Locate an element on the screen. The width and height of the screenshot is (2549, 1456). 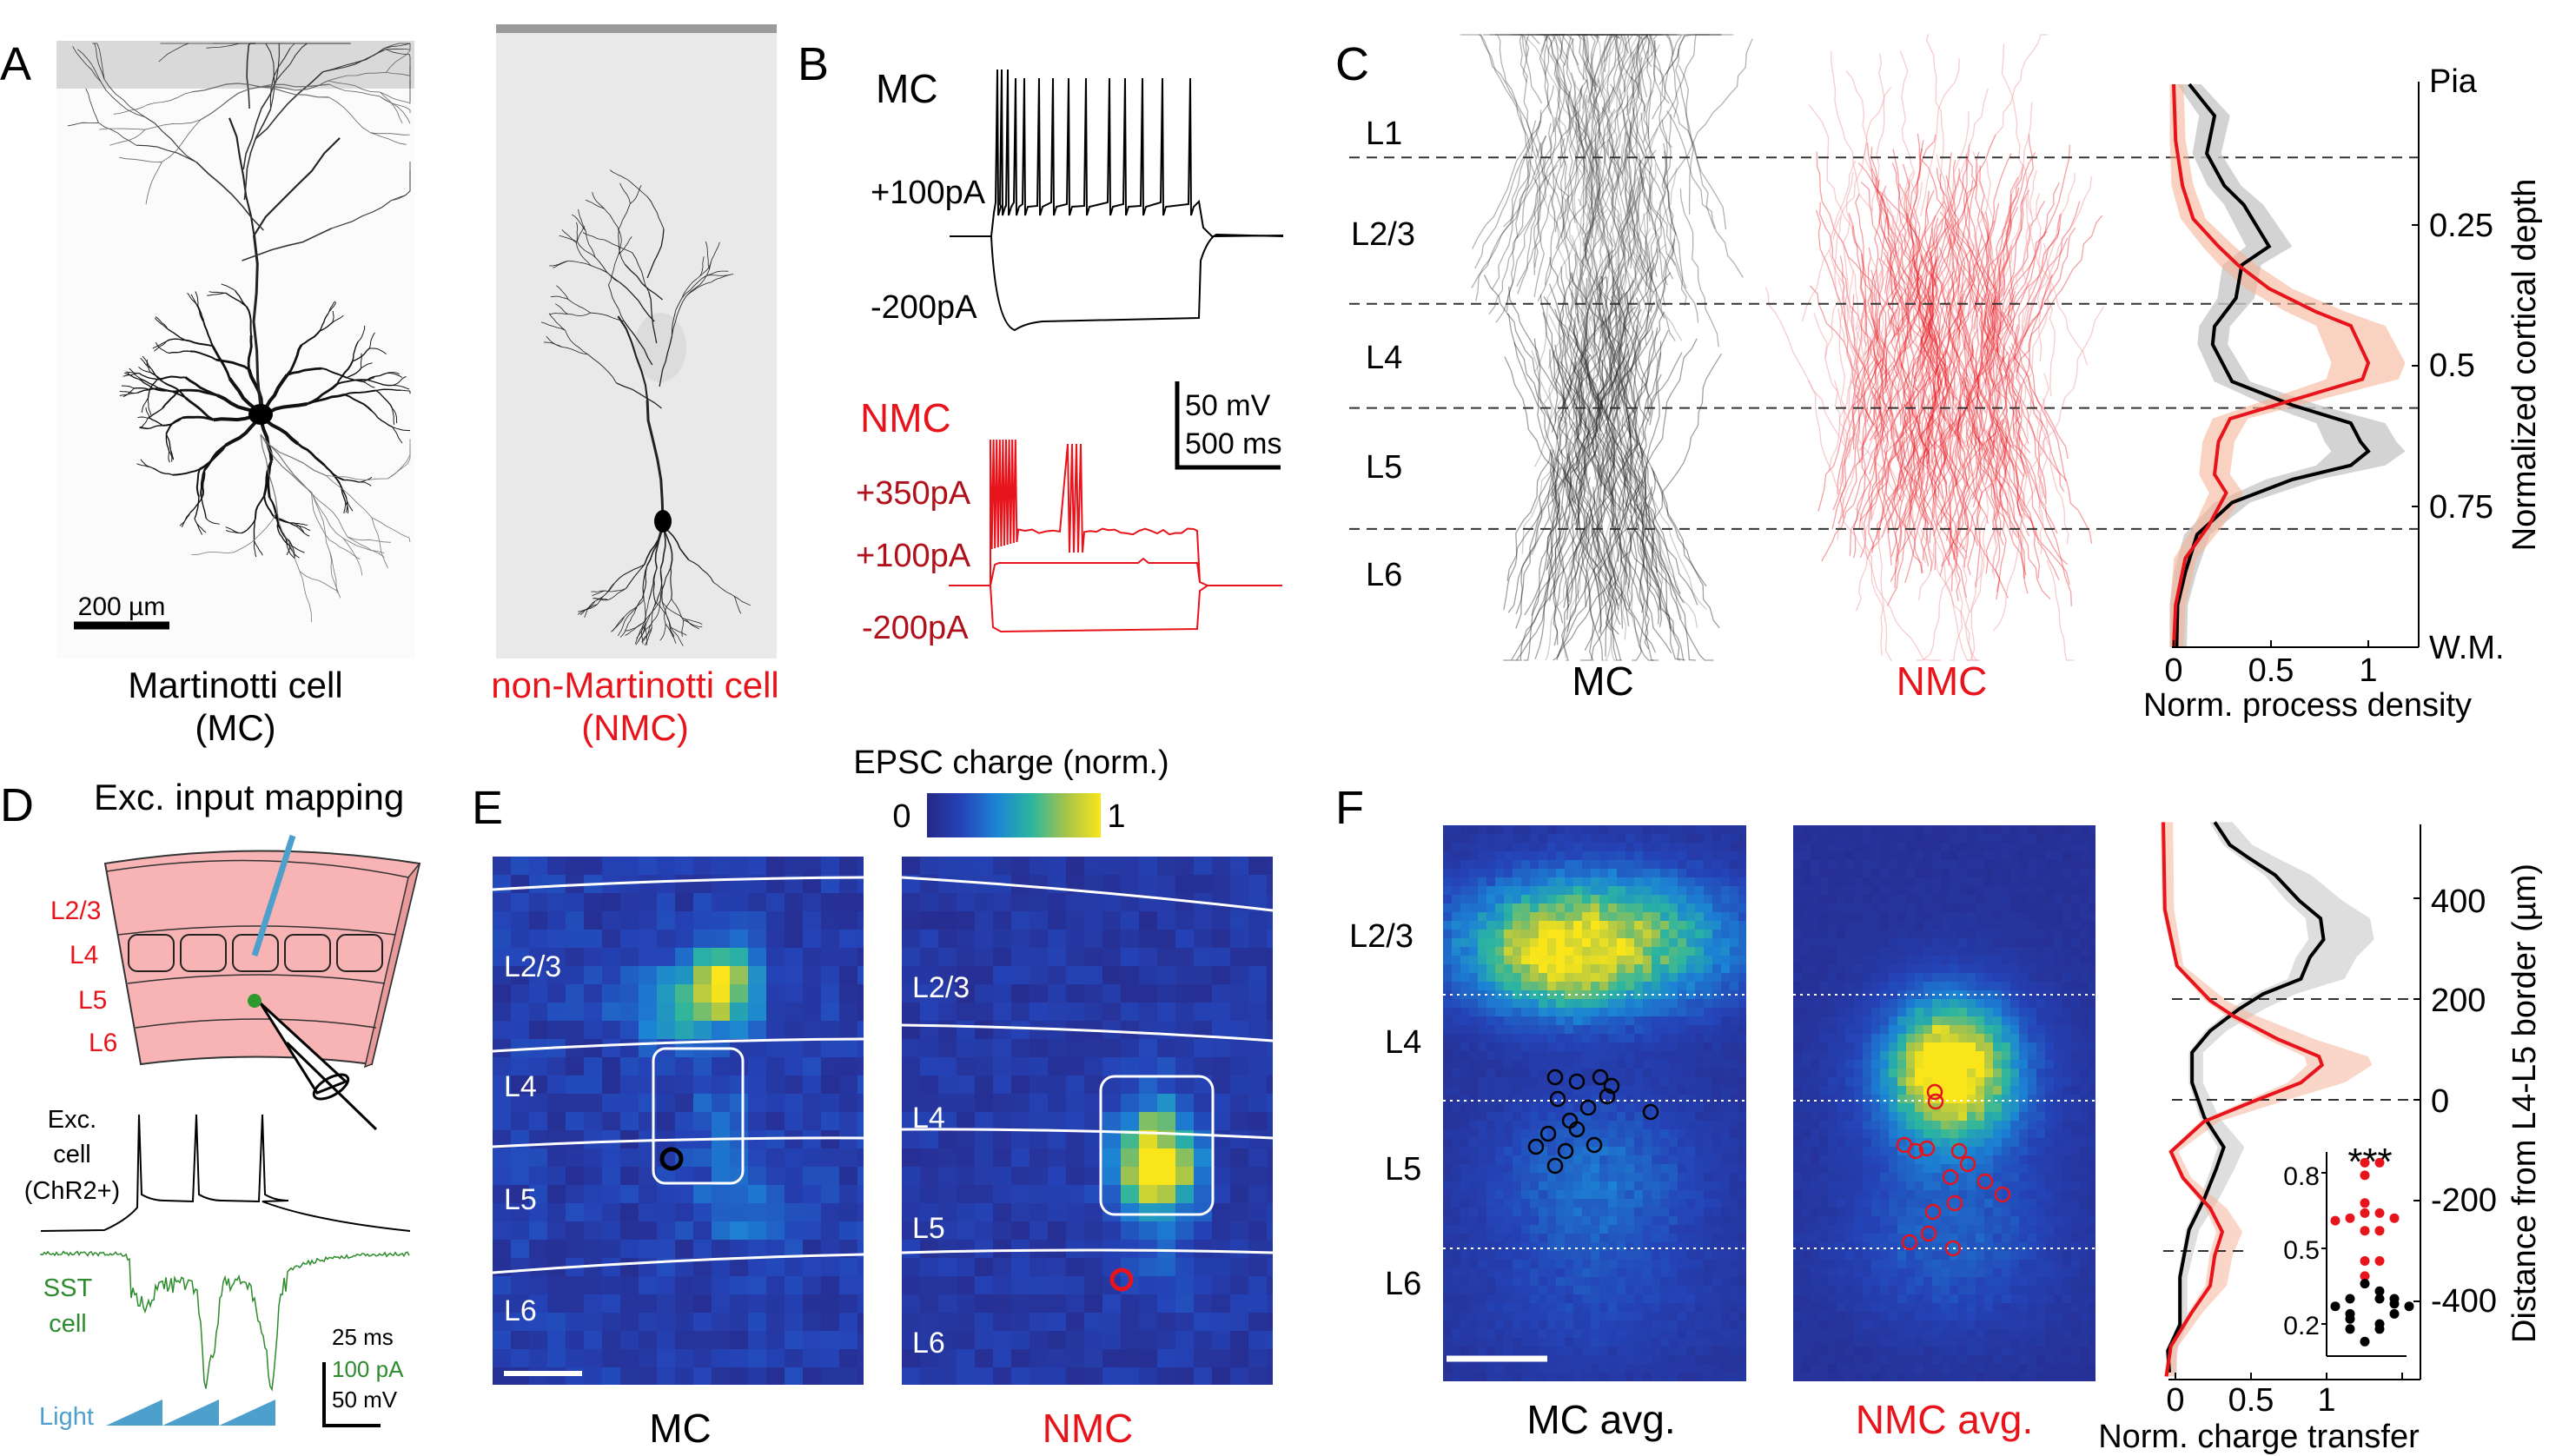
mc-current-minus200: -200pA is located at coordinates (924, 307).